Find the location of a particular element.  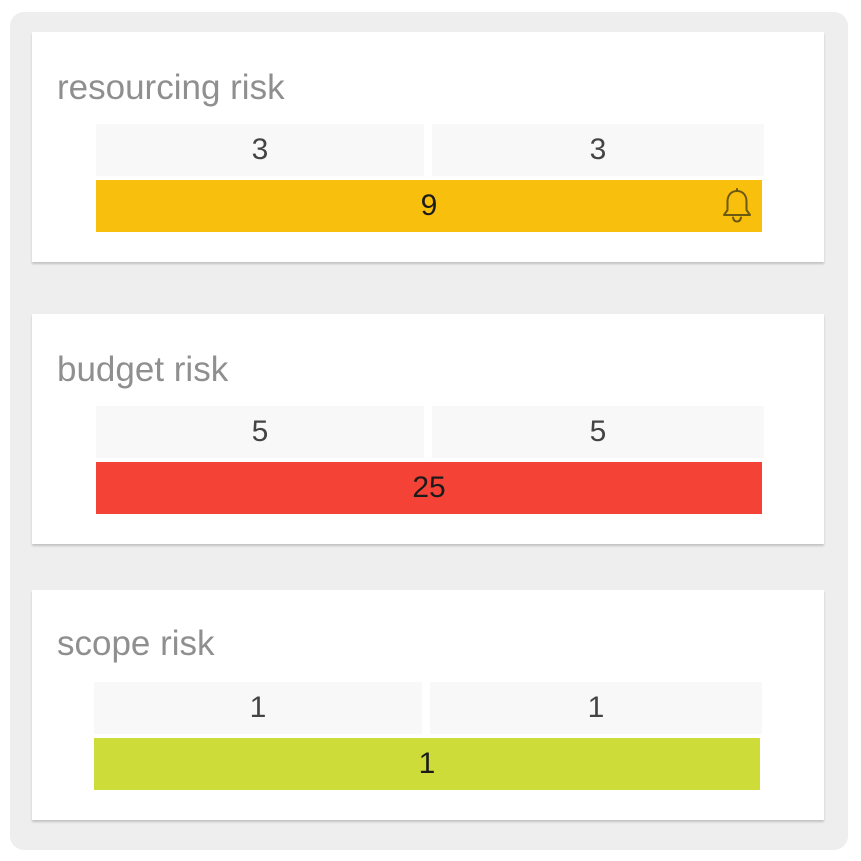

bell-icon is located at coordinates (737, 206).